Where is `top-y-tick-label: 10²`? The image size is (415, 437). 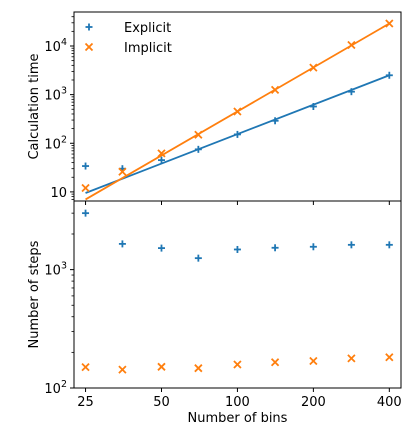 top-y-tick-label: 10² is located at coordinates (55, 143).